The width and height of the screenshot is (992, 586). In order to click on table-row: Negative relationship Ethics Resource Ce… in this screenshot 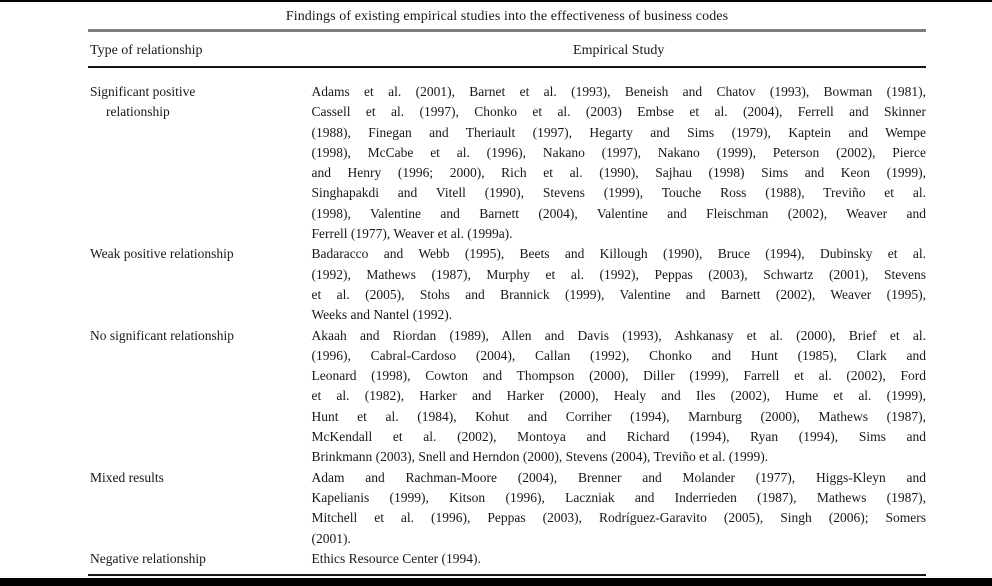, I will do `click(507, 559)`.